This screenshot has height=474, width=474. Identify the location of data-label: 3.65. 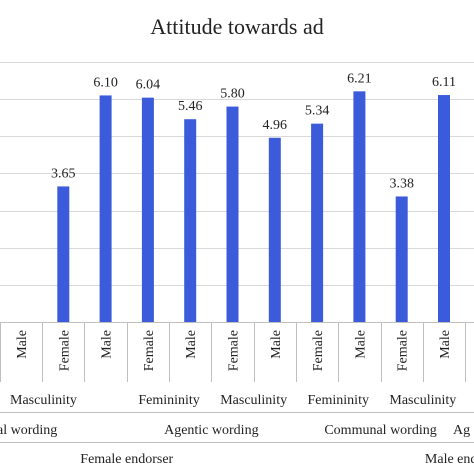
(63, 173).